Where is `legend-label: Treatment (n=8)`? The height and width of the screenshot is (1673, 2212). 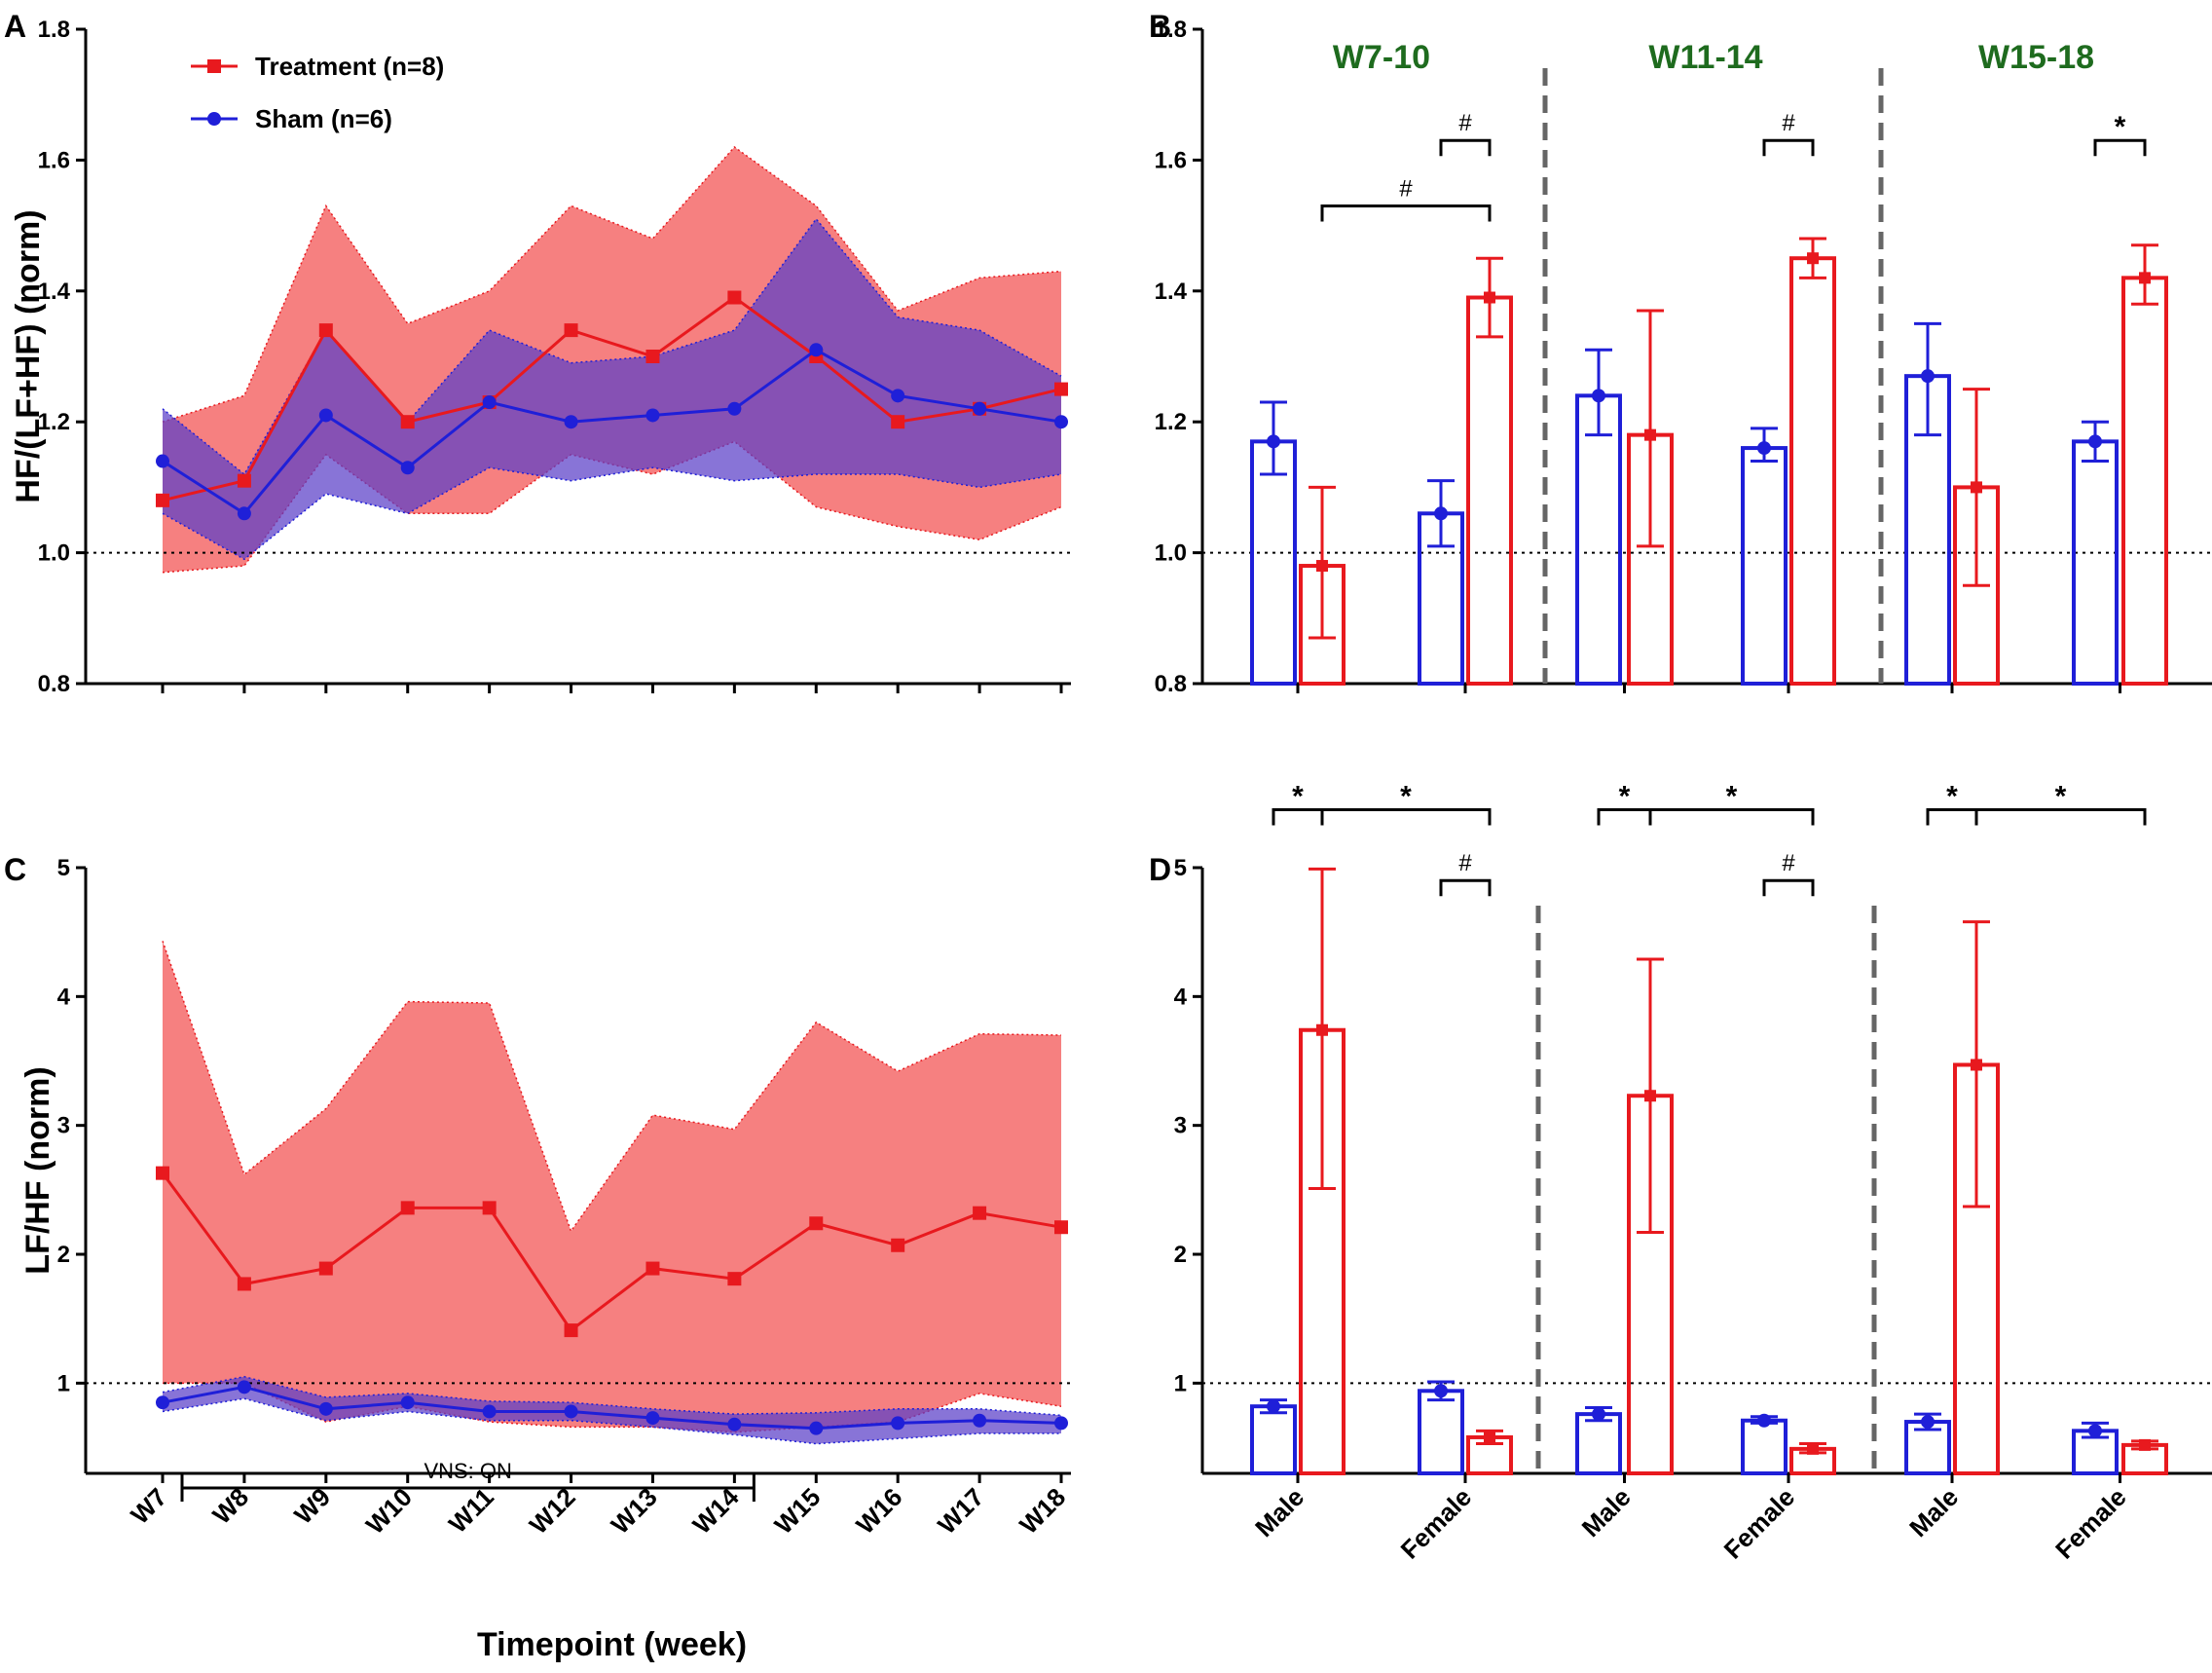 legend-label: Treatment (n=8) is located at coordinates (349, 66).